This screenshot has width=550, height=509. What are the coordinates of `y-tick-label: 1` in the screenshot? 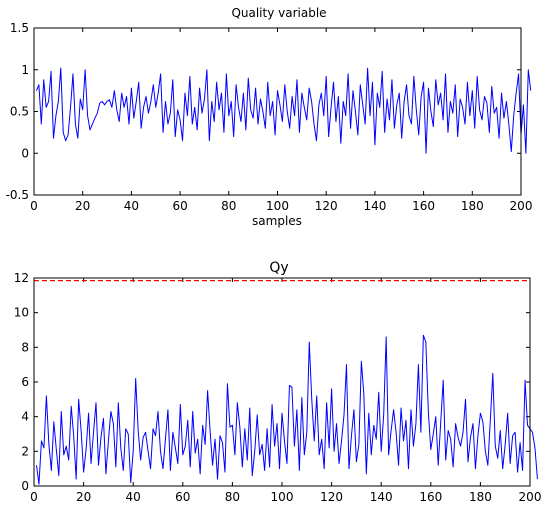 It's located at (25, 70).